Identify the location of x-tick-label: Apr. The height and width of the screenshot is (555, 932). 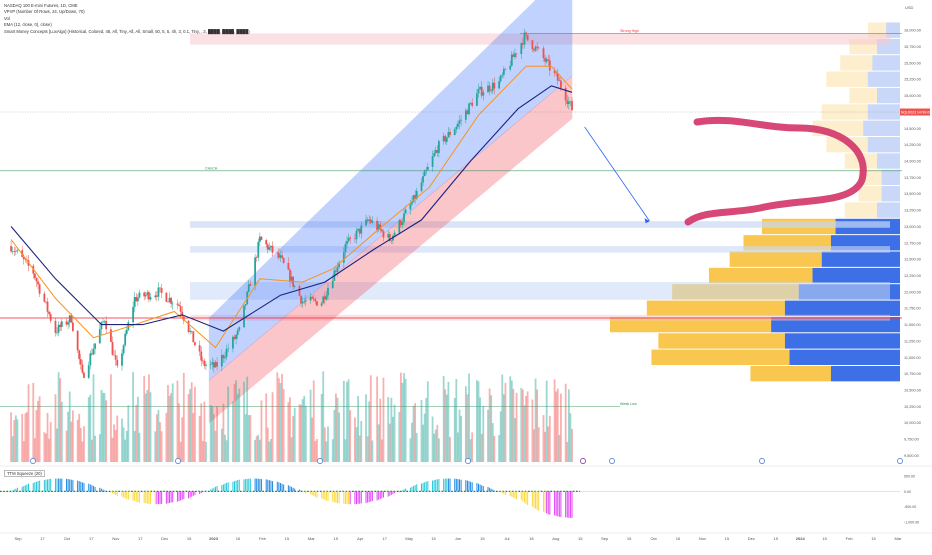
(360, 538).